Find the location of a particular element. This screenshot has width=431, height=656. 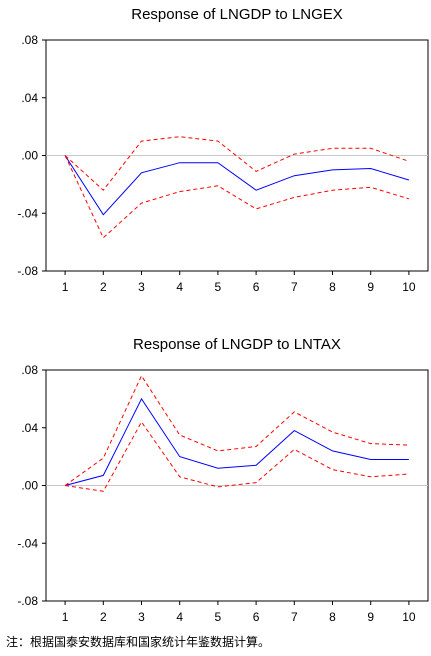

chart-title: Response of LNGDP to LNGEX is located at coordinates (237, 14).